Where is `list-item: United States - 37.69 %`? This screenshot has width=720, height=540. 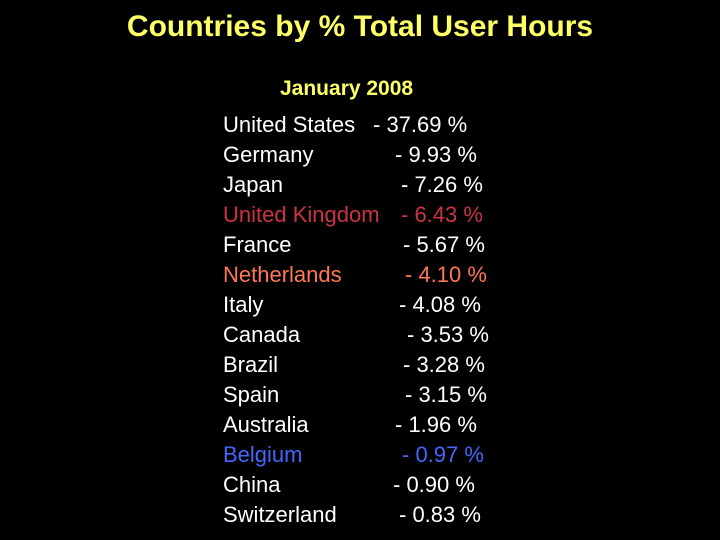
list-item: United States - 37.69 % is located at coordinates (373, 125).